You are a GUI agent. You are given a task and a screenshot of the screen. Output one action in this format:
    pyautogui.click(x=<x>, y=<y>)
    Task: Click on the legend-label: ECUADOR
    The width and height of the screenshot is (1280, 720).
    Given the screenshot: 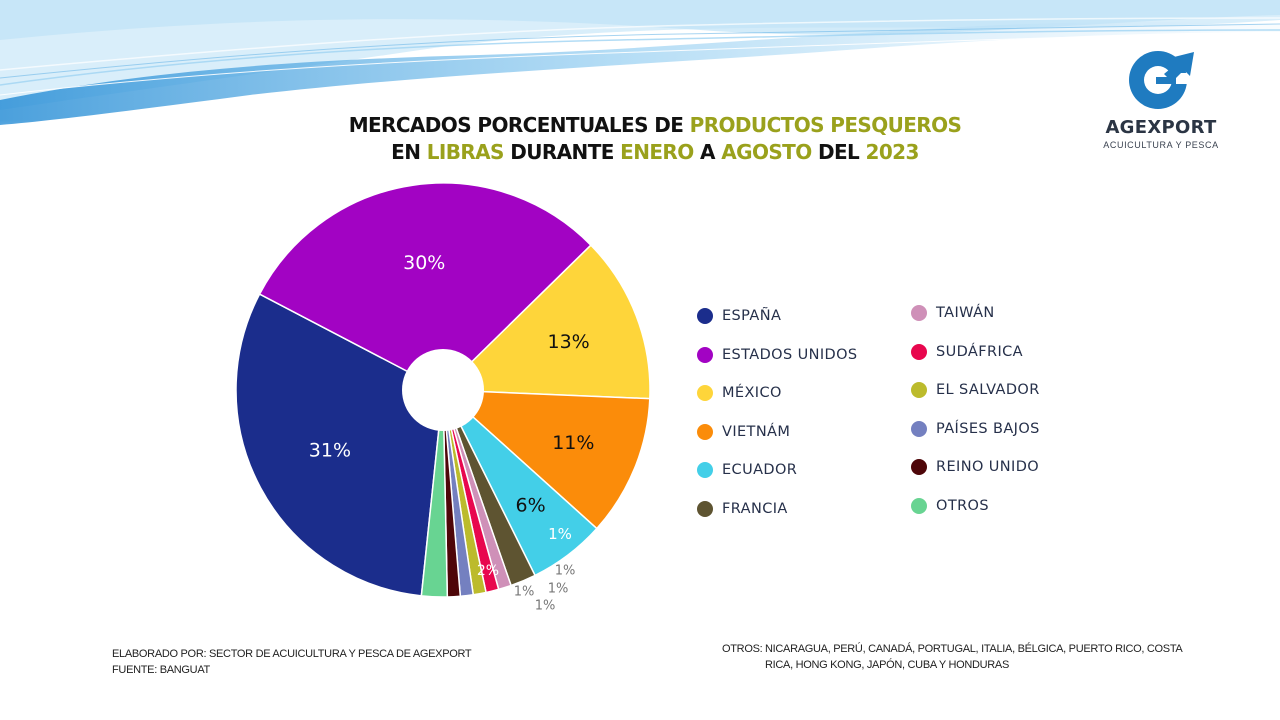 What is the action you would take?
    pyautogui.click(x=760, y=470)
    